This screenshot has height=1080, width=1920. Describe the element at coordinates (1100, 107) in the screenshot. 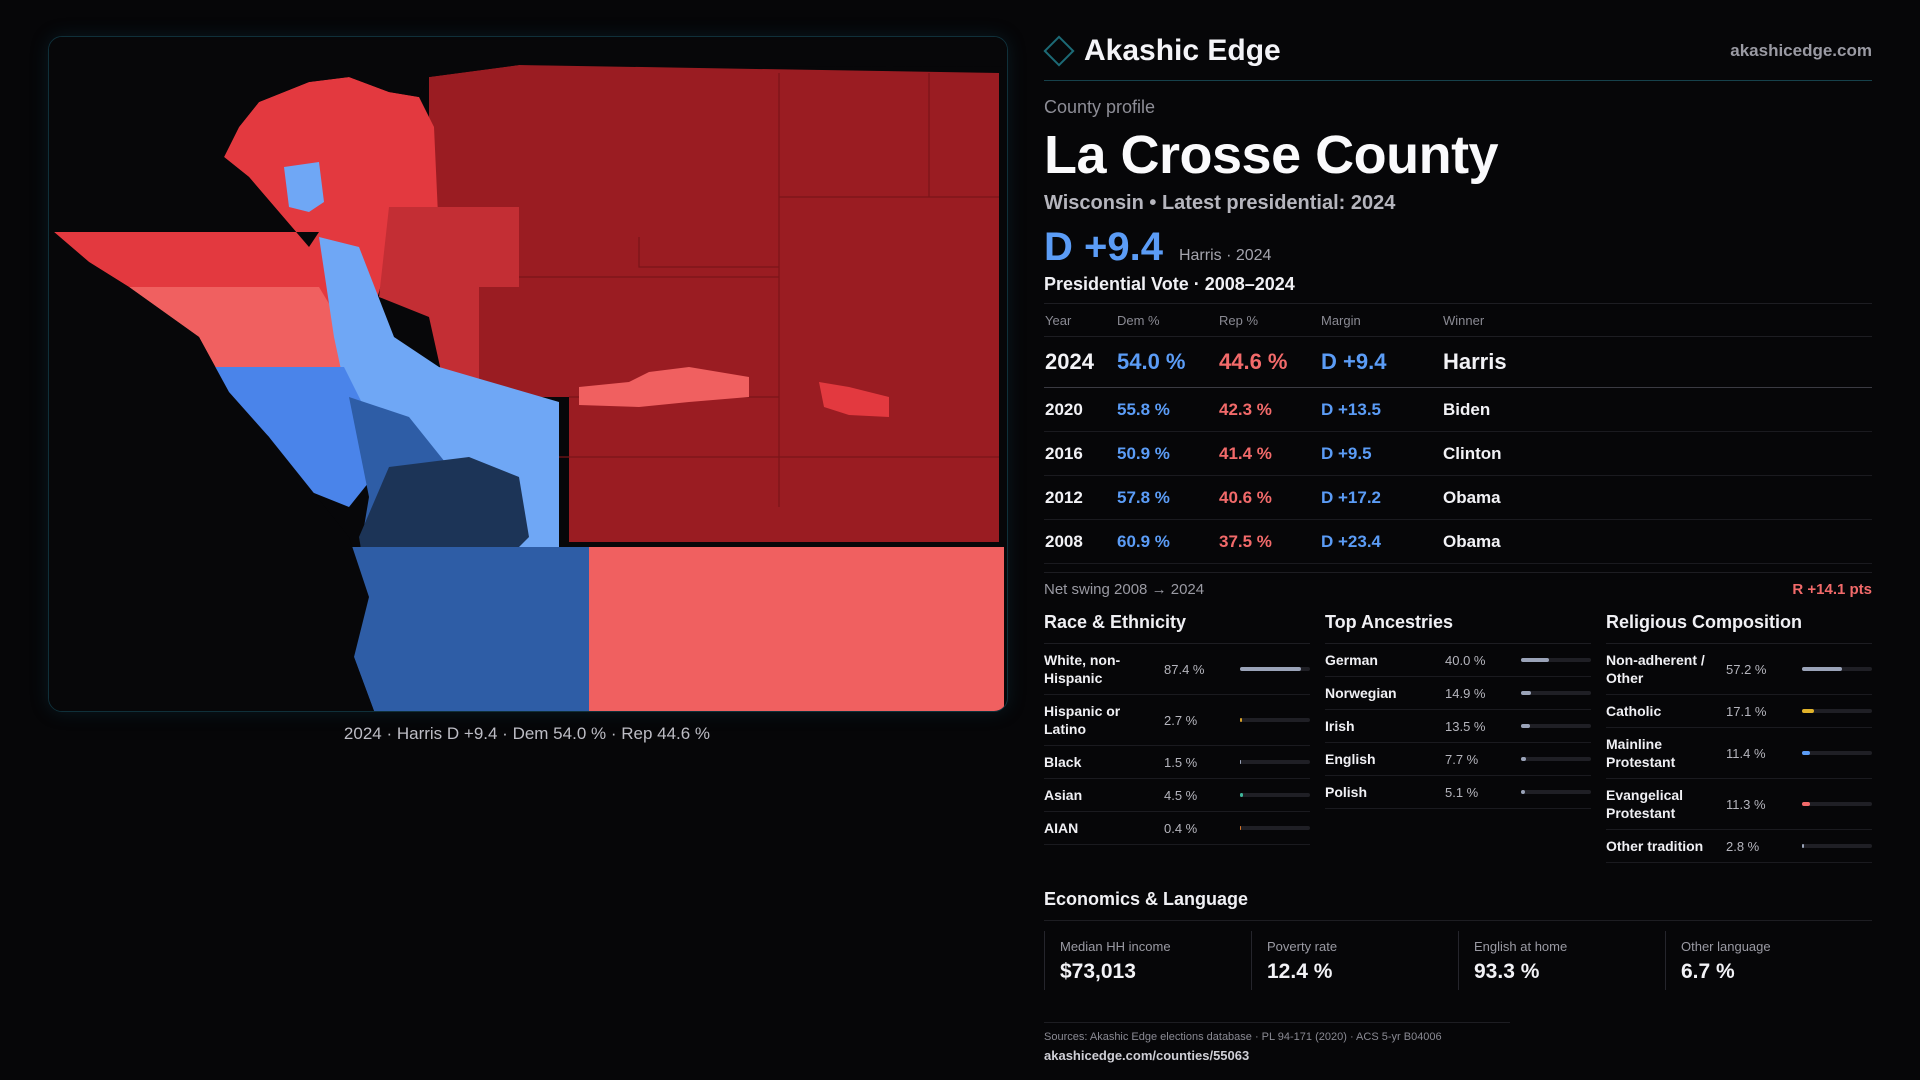

I see `profile-eyebrow: County profile` at that location.